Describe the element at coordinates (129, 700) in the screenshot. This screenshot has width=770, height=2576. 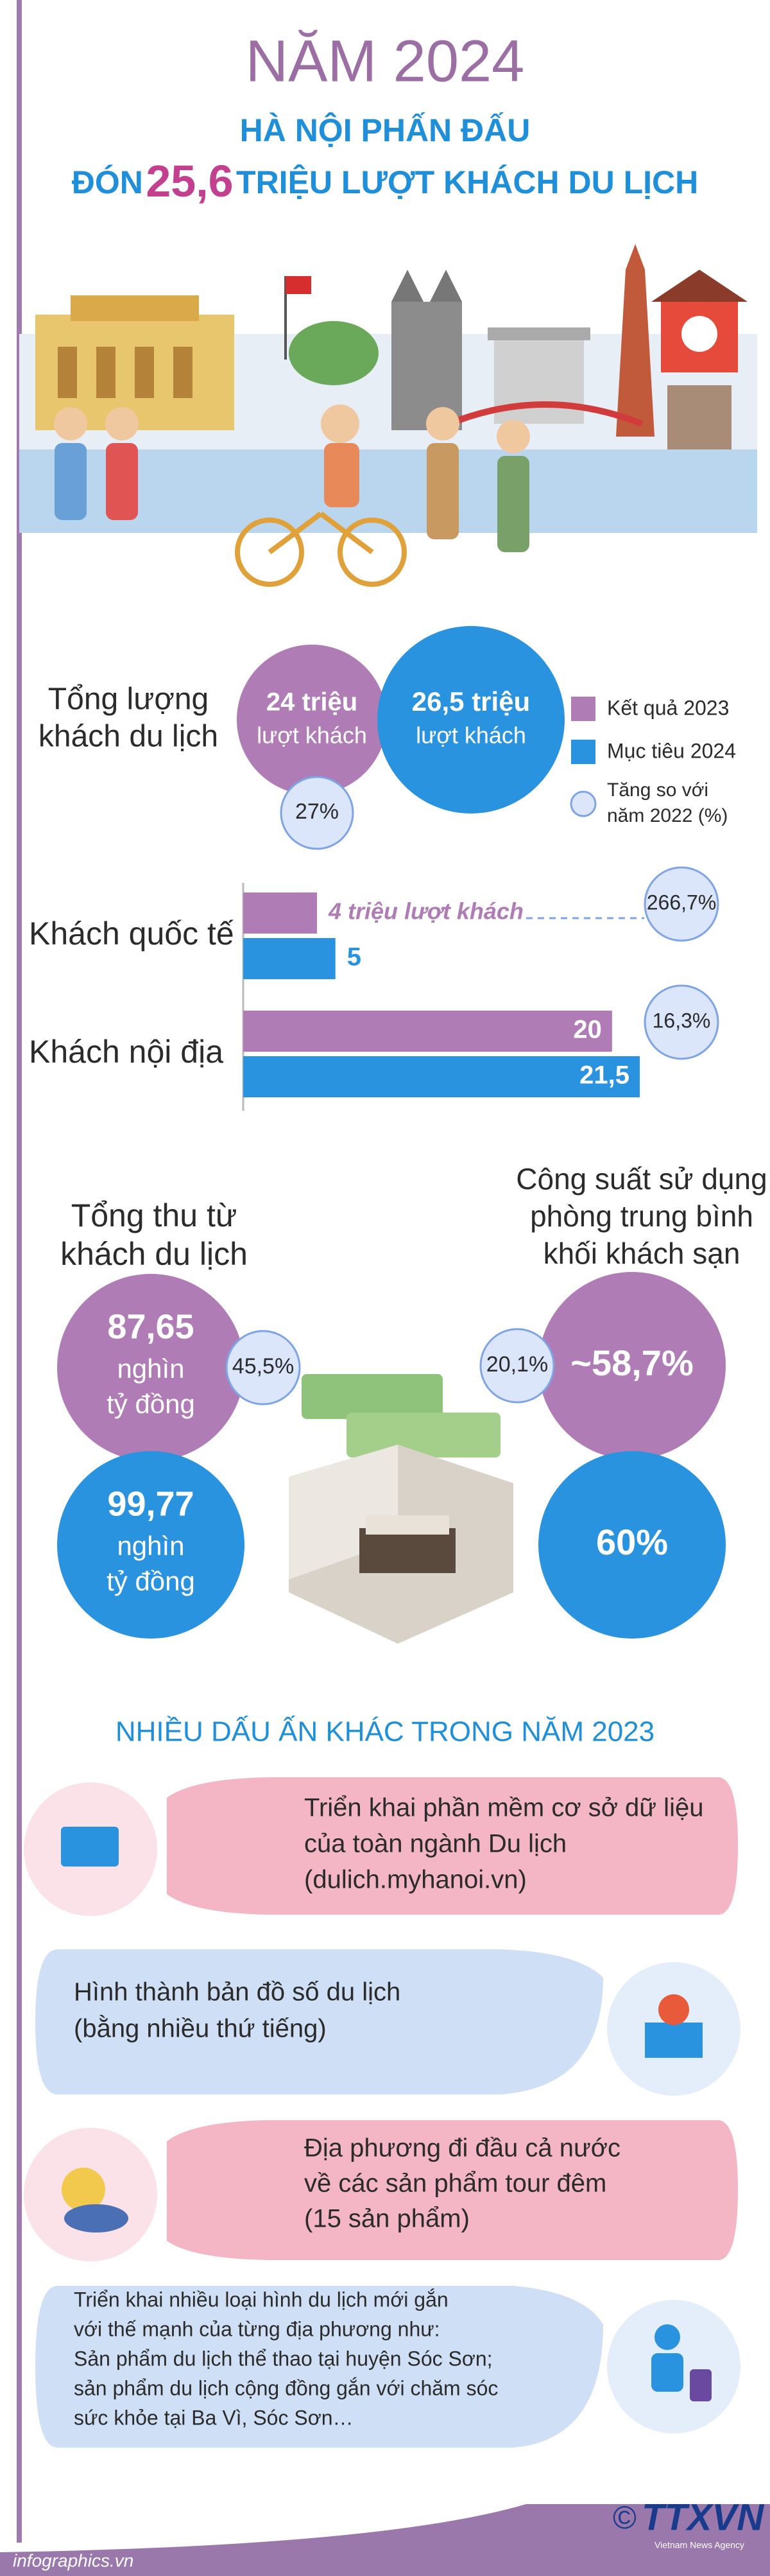
I see `section-title: Tổng lượng` at that location.